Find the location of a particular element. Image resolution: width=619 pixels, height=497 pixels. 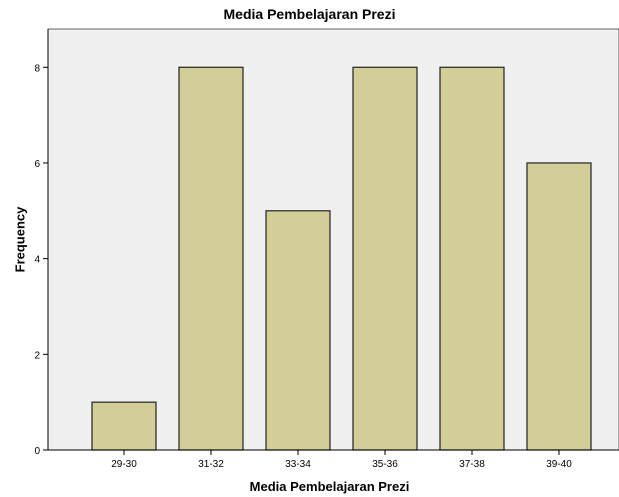

y-tick-label: 6 is located at coordinates (37, 164).